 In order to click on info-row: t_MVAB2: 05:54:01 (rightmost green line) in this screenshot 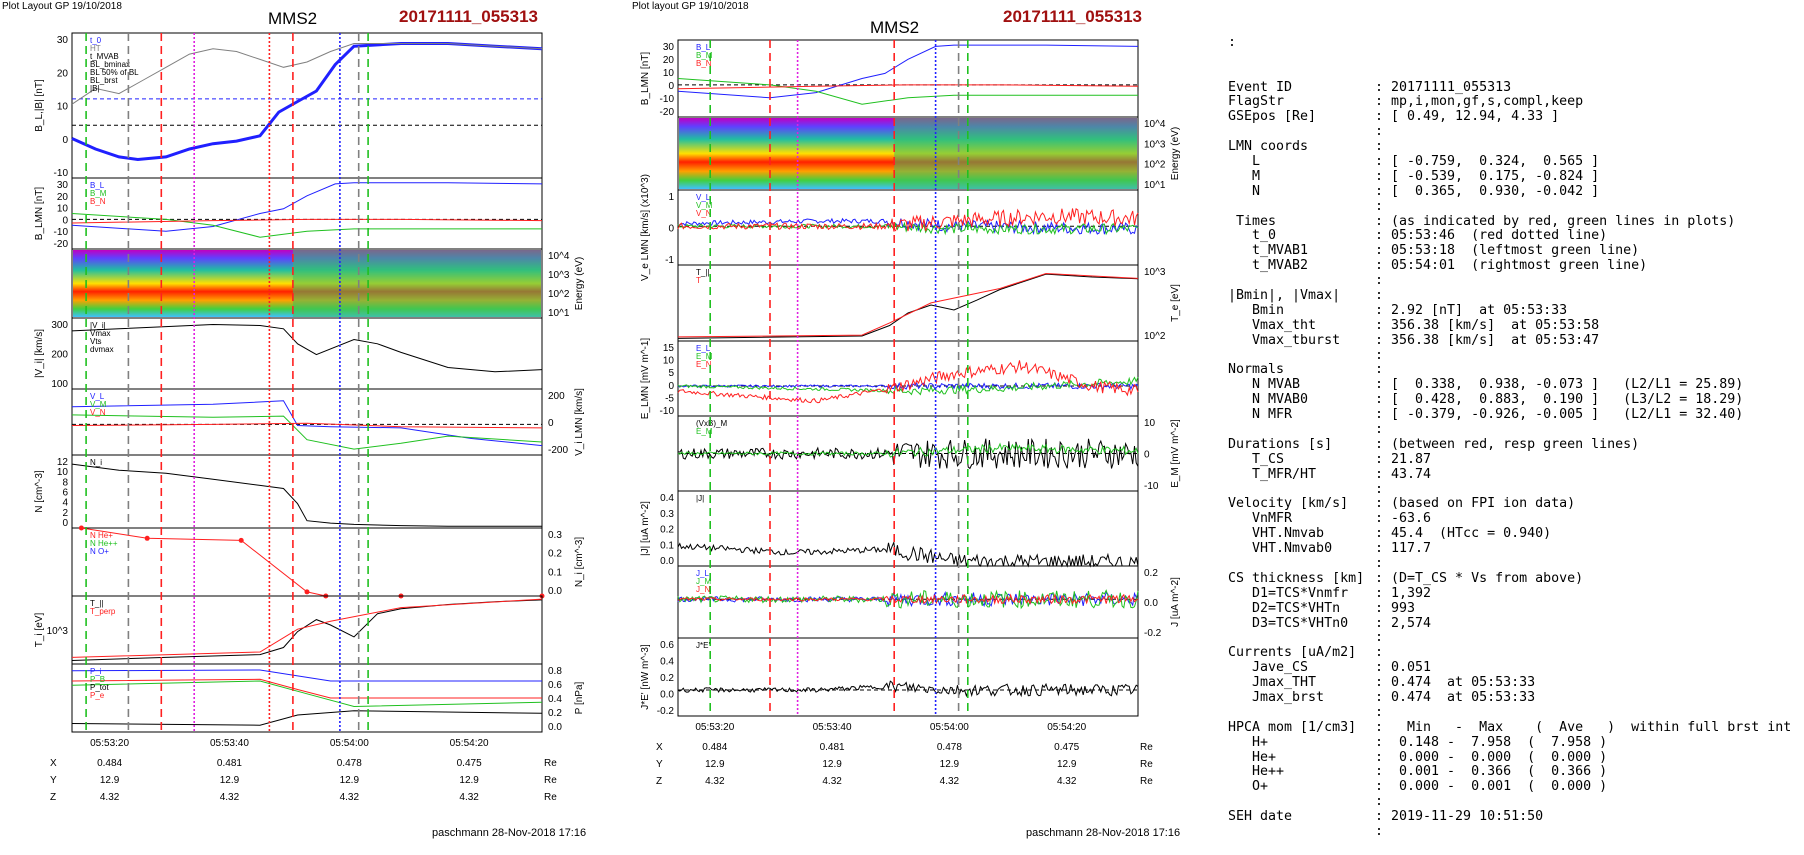, I will do `click(1509, 266)`.